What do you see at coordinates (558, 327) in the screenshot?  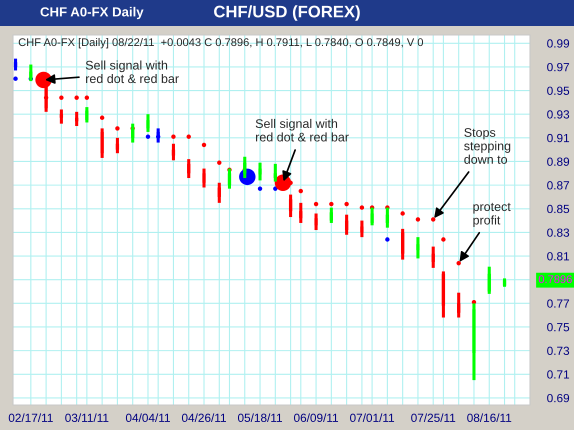 I see `y-tick-label: 0.75` at bounding box center [558, 327].